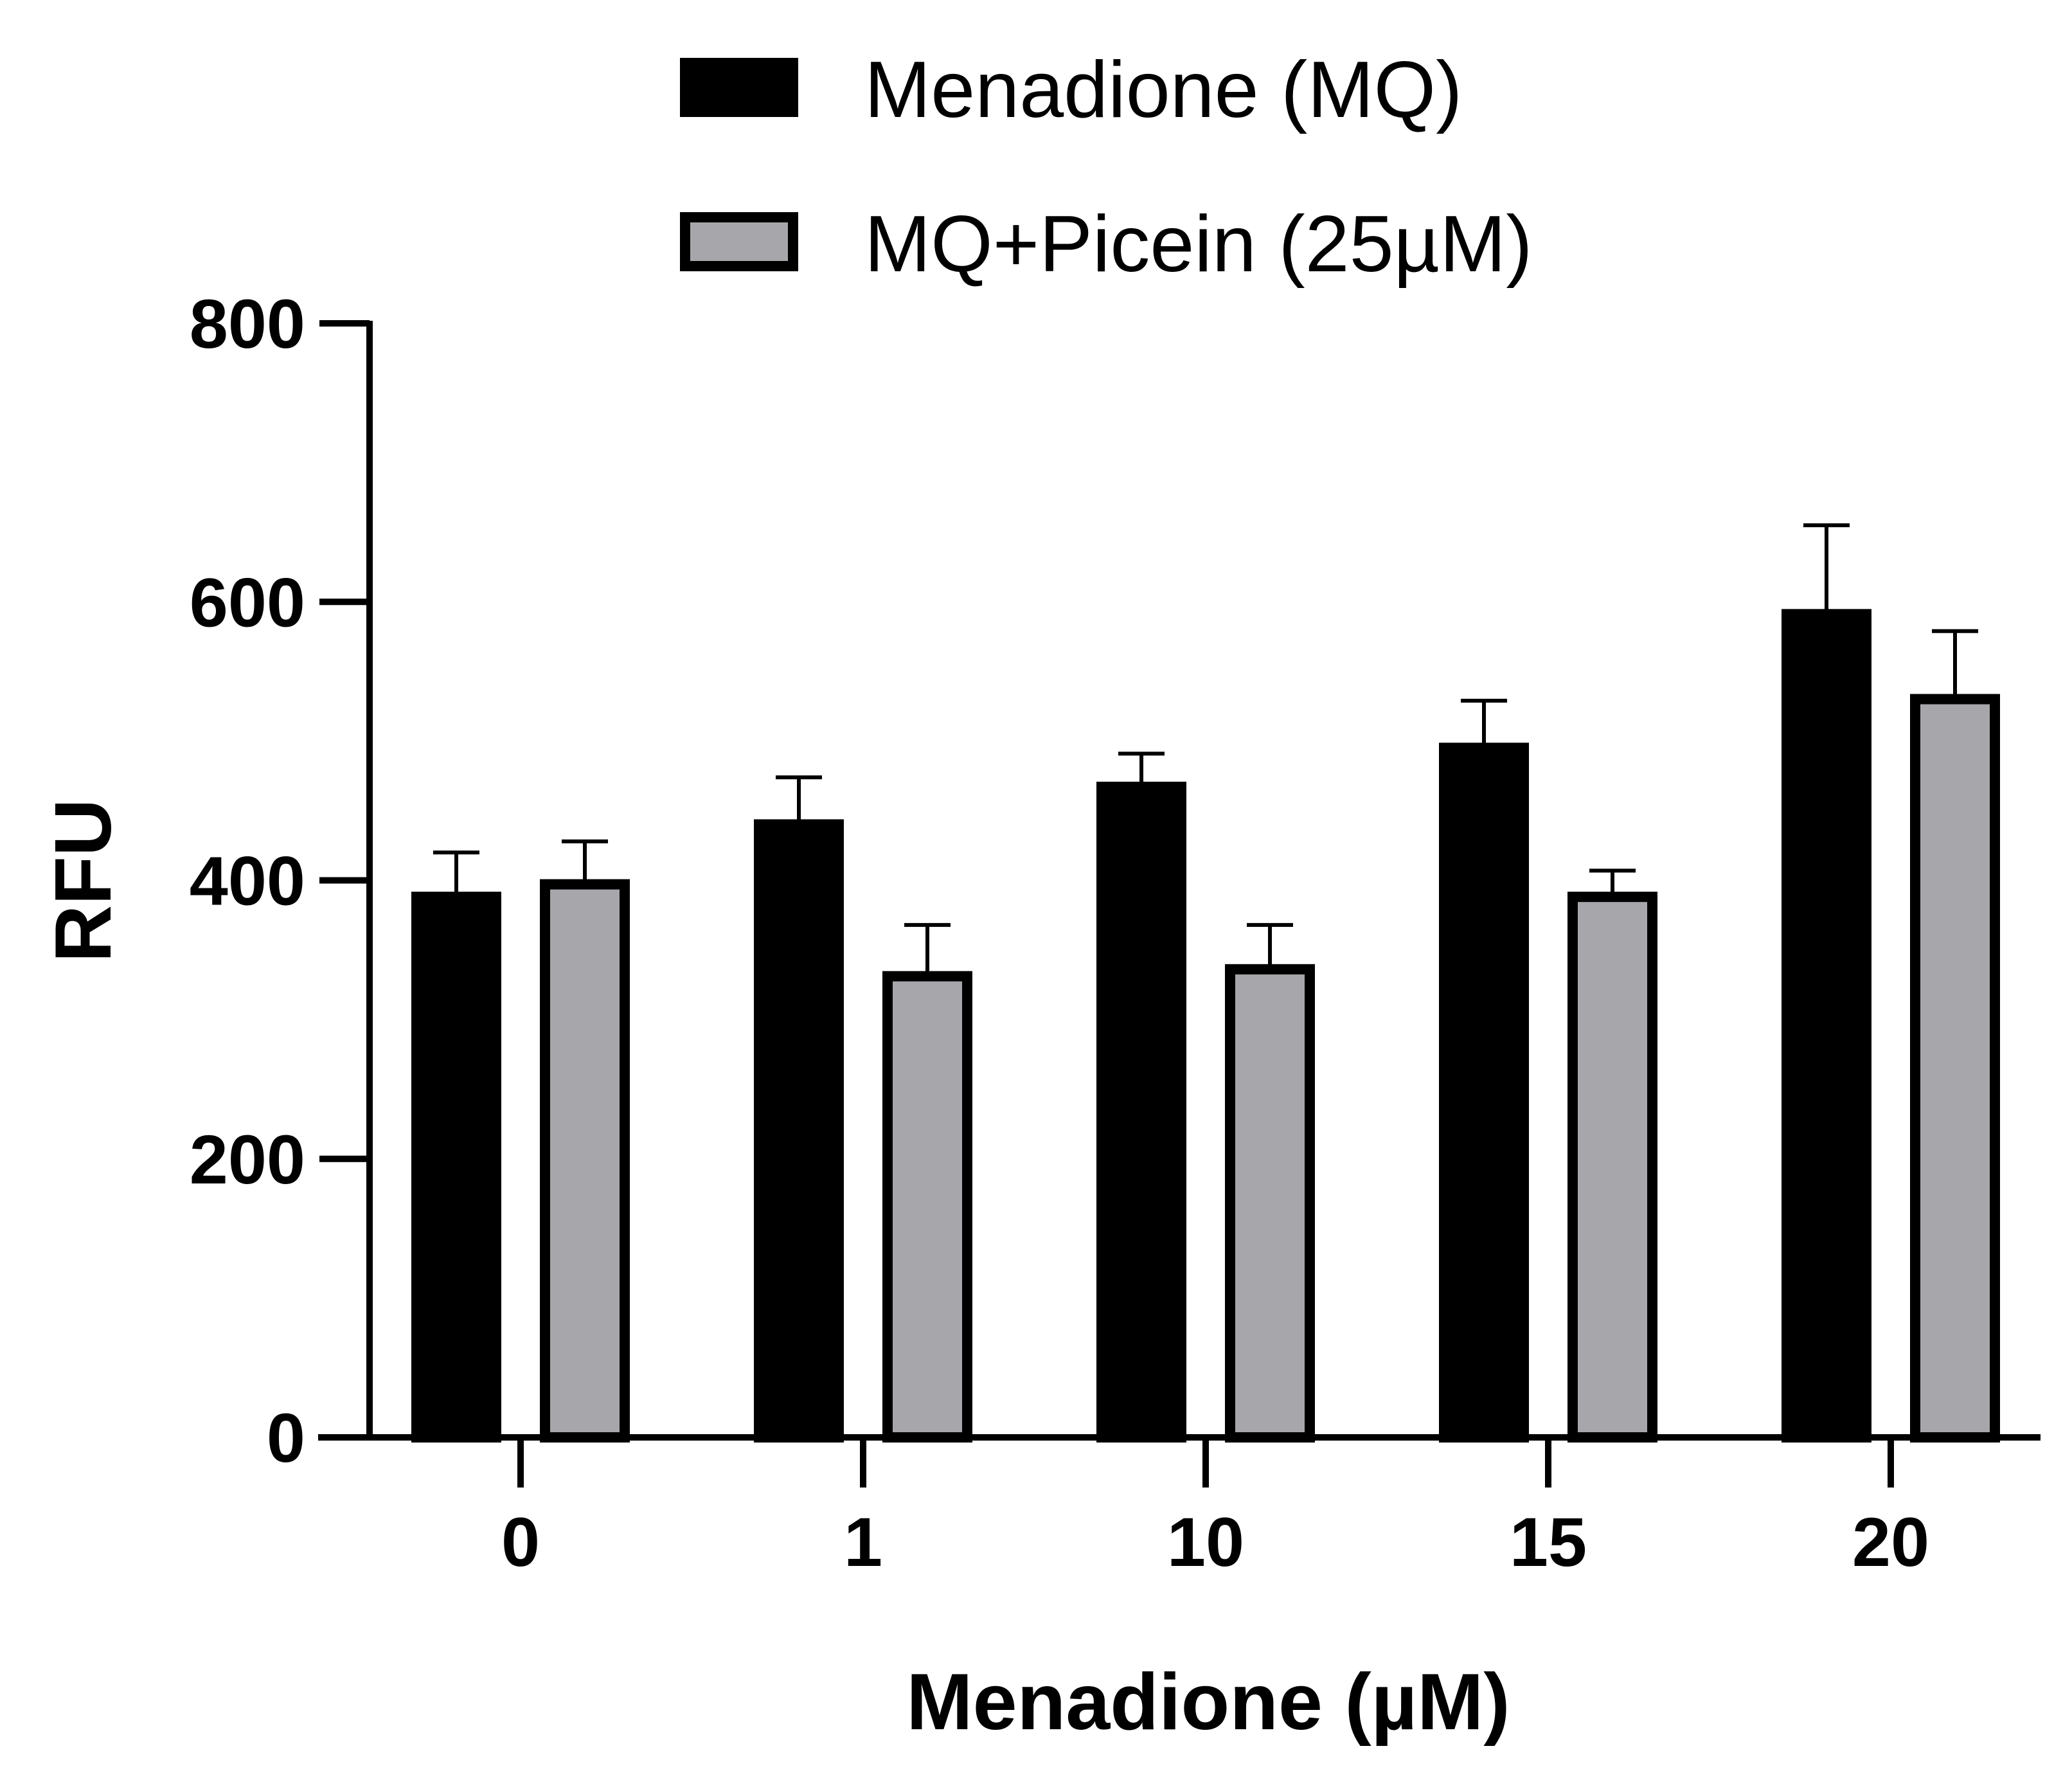  What do you see at coordinates (863, 1542) in the screenshot?
I see `x-tick-label: 1` at bounding box center [863, 1542].